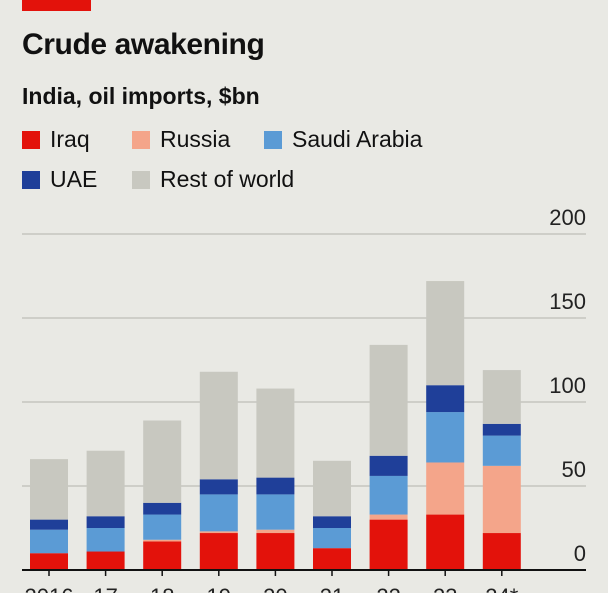 This screenshot has height=593, width=608. Describe the element at coordinates (227, 179) in the screenshot. I see `legend-label-rest-of-world: Rest of world` at that location.